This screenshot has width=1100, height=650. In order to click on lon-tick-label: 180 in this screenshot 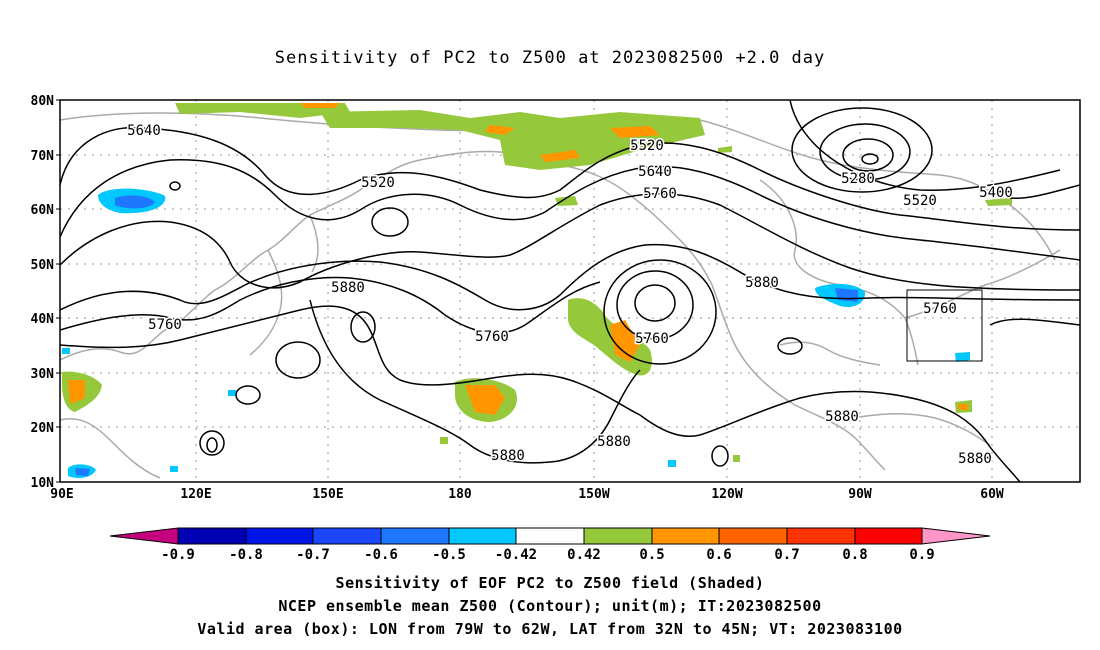, I will do `click(460, 494)`.